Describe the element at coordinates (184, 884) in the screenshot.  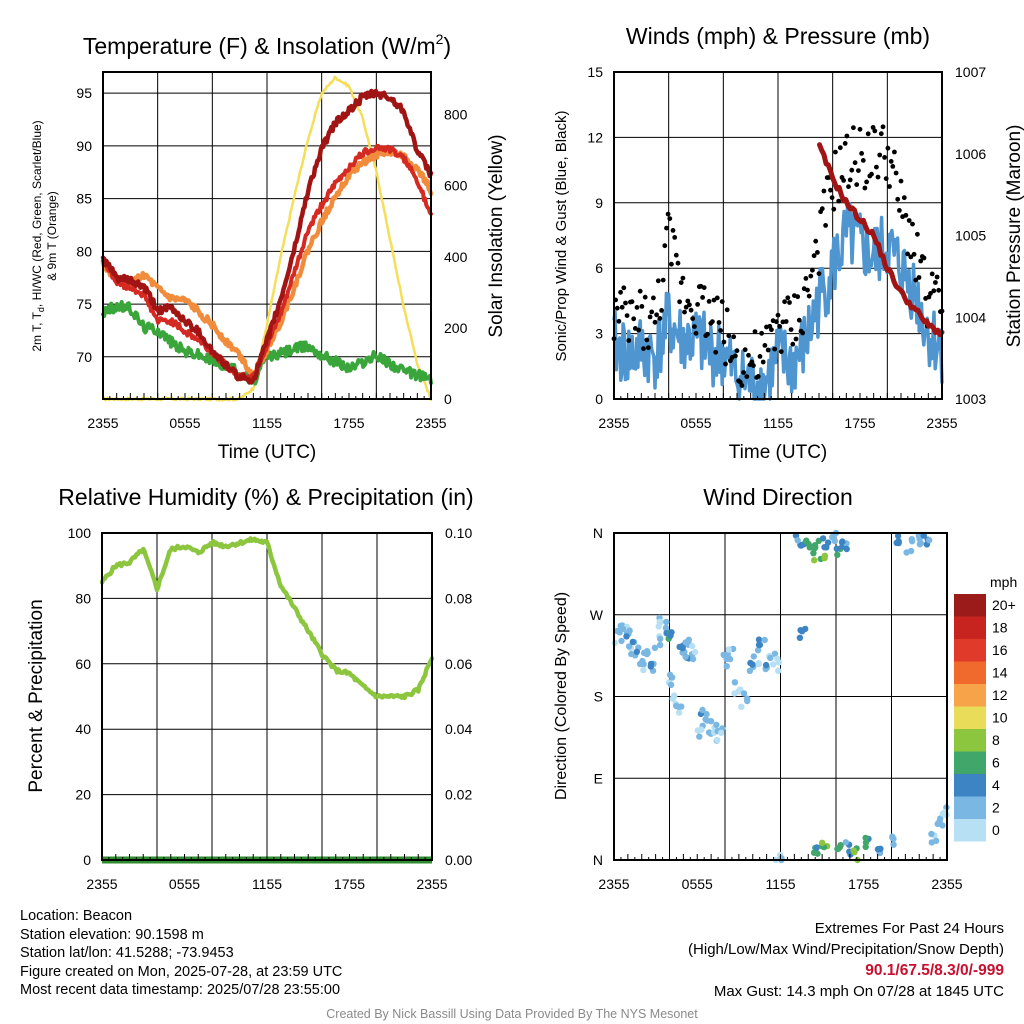
I see `rh-xtick-label: 0555` at that location.